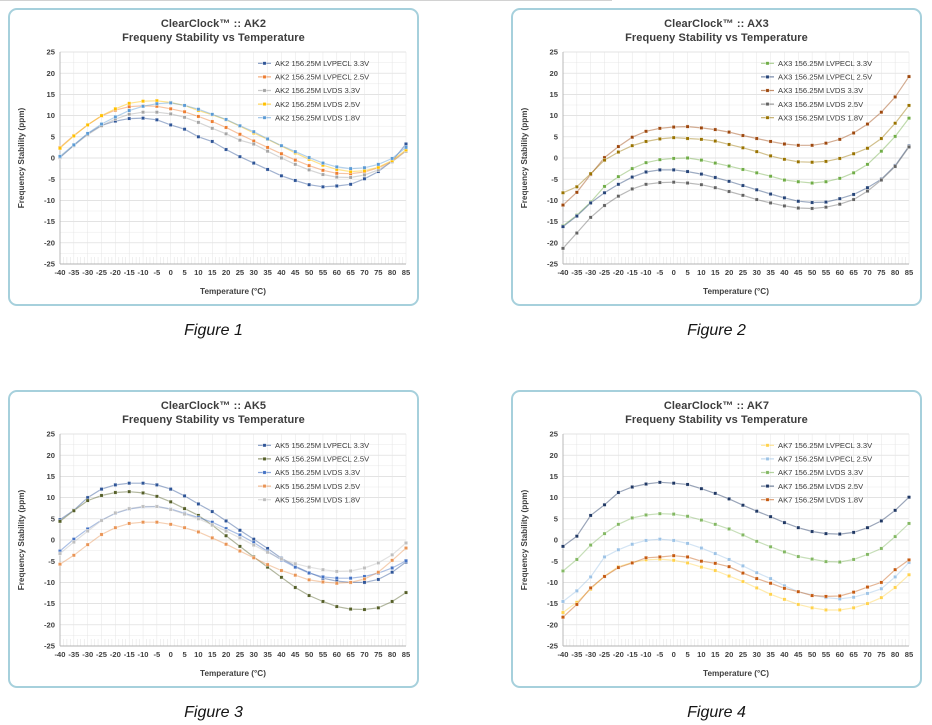  Describe the element at coordinates (825, 63) in the screenshot. I see `legend-label: AX3 156.25M LVPECL 3.3V` at that location.